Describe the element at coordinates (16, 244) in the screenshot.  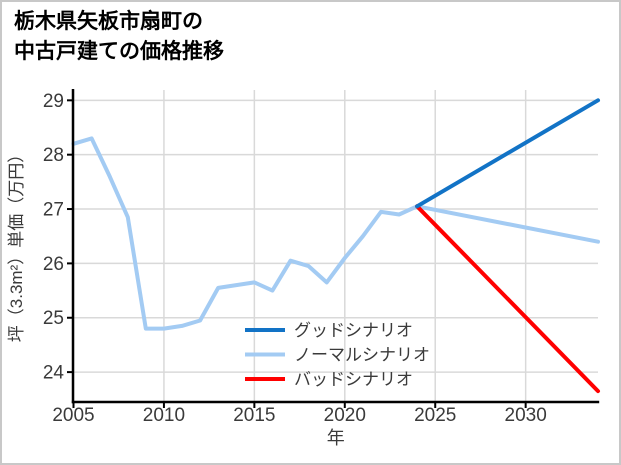
I see `y-axis-title: 坪（3.3m²）単価（万円）` at that location.